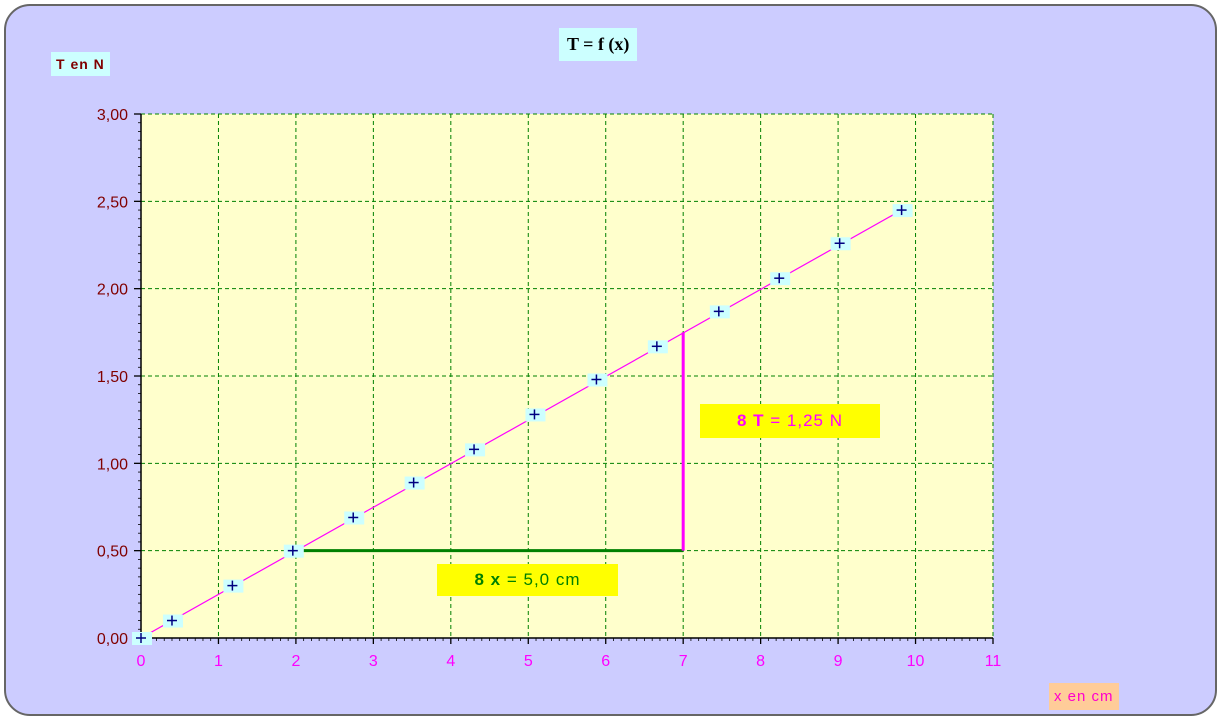 This screenshot has height=722, width=1223. What do you see at coordinates (373, 661) in the screenshot?
I see `x-tick-label: 3` at bounding box center [373, 661].